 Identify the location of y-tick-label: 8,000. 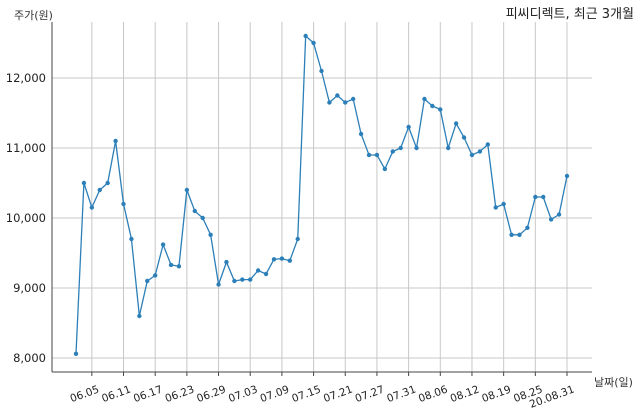
(29, 358).